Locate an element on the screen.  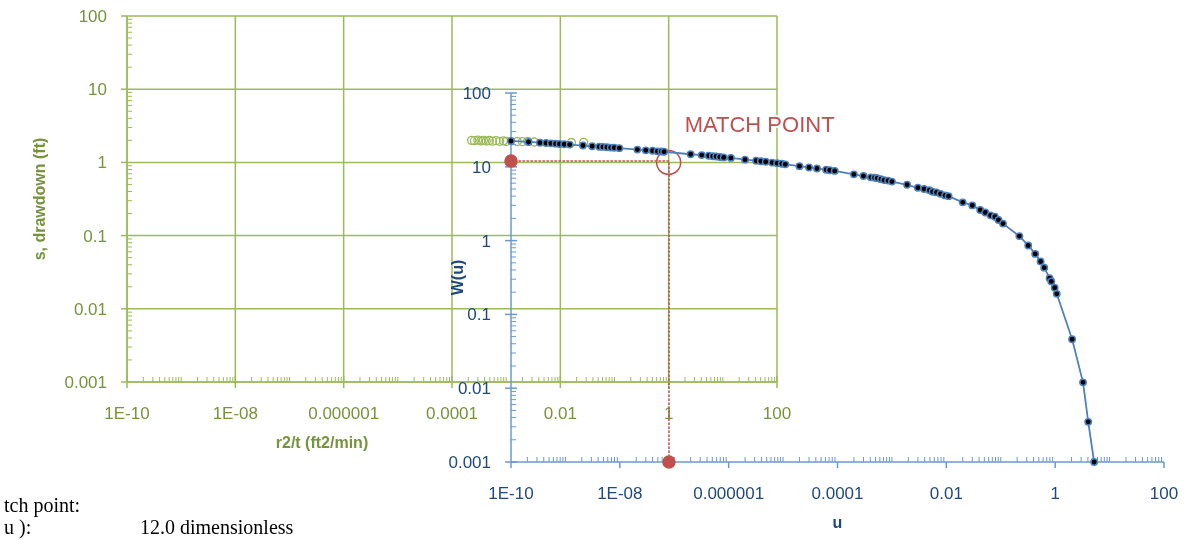
text: 12.0 dimensionless is located at coordinates (217, 527).